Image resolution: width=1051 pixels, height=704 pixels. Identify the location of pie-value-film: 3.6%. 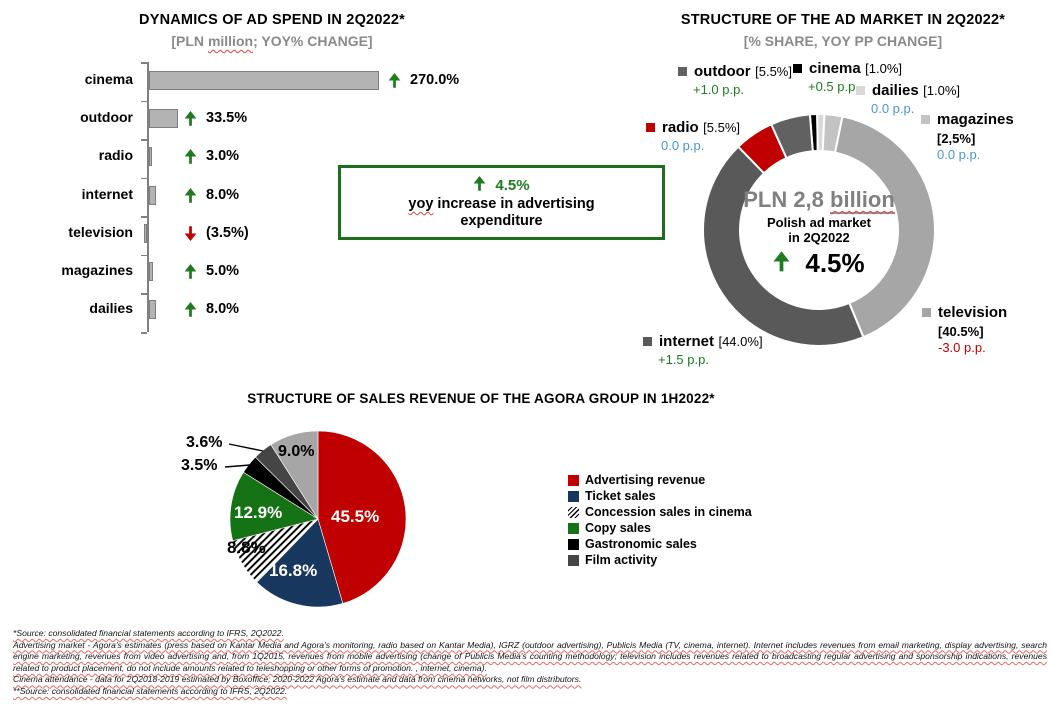
(204, 442).